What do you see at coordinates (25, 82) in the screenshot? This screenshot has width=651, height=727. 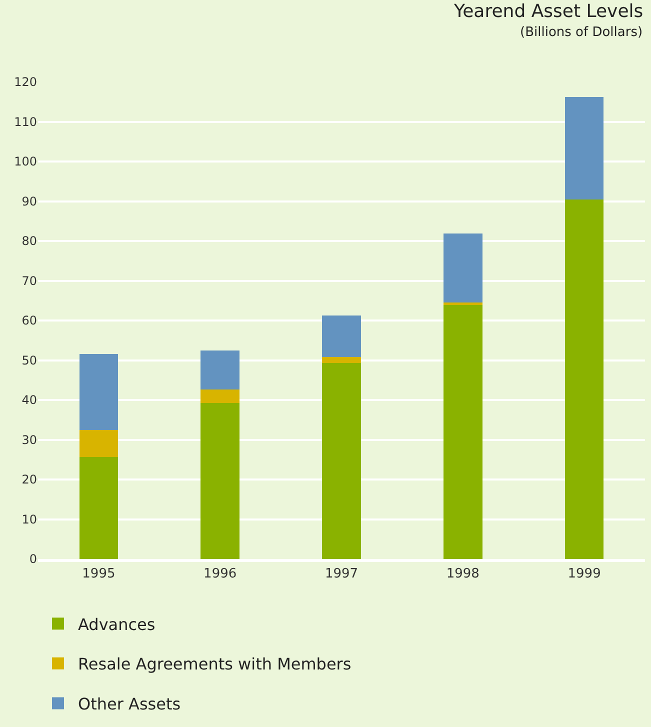 I see `y-tick-label: 120` at bounding box center [25, 82].